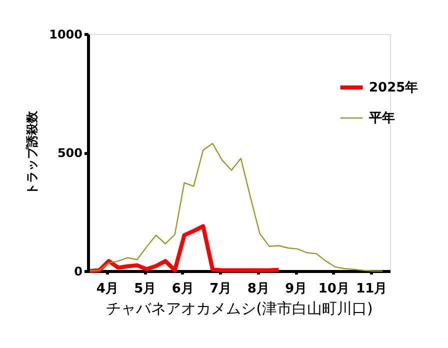 Image resolution: width=448 pixels, height=348 pixels. What do you see at coordinates (78, 271) in the screenshot?
I see `y-tick-label: 0` at bounding box center [78, 271].